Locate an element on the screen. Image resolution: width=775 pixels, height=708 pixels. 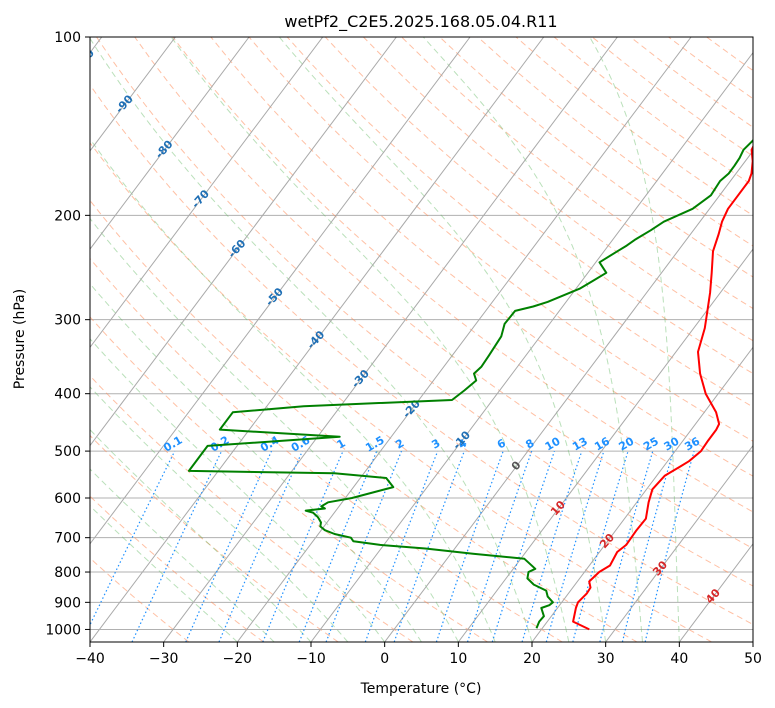
y-tick-label: 200 is located at coordinates (67, 216).